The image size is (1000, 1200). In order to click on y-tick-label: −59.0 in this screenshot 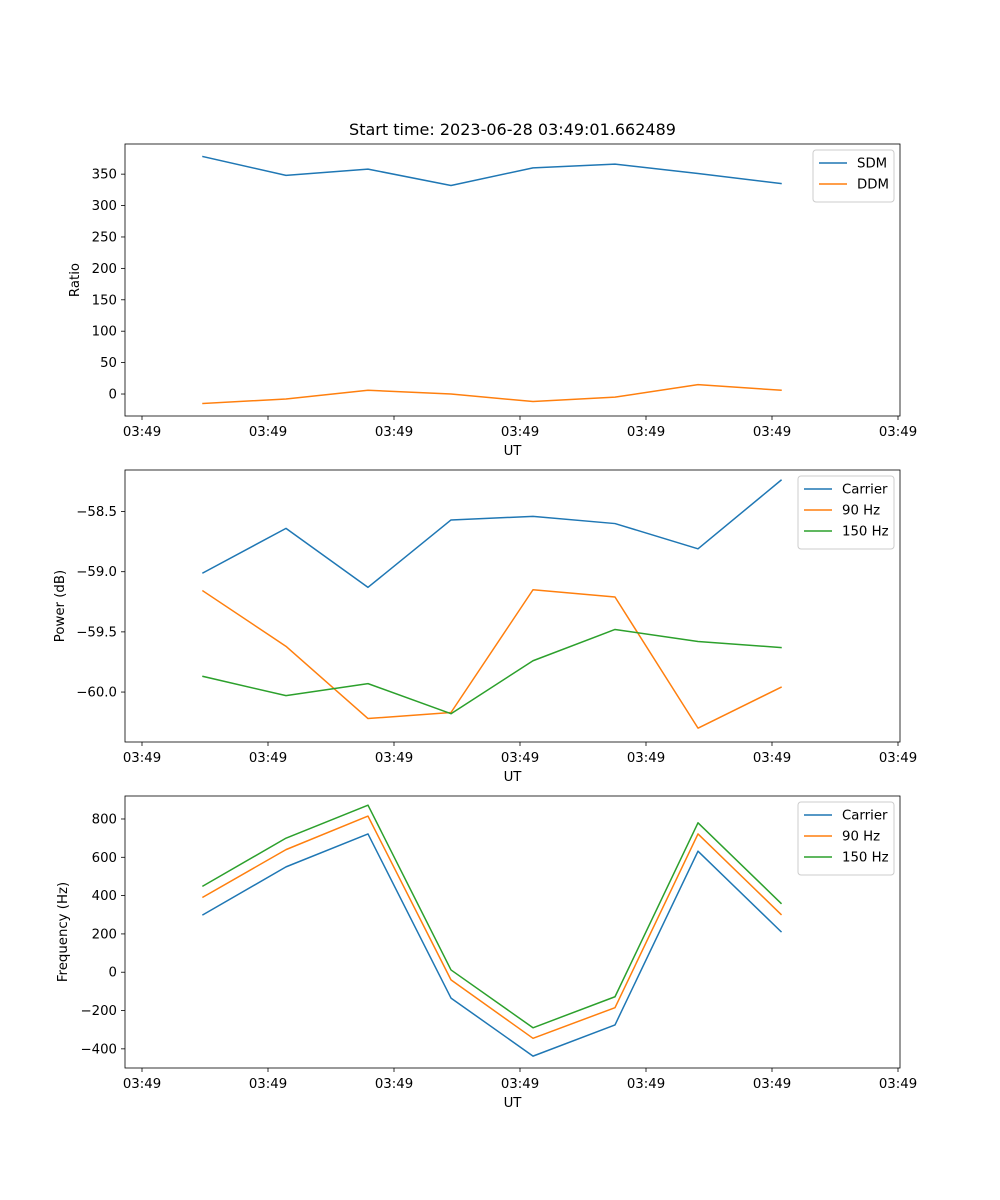, I will do `click(96, 572)`.